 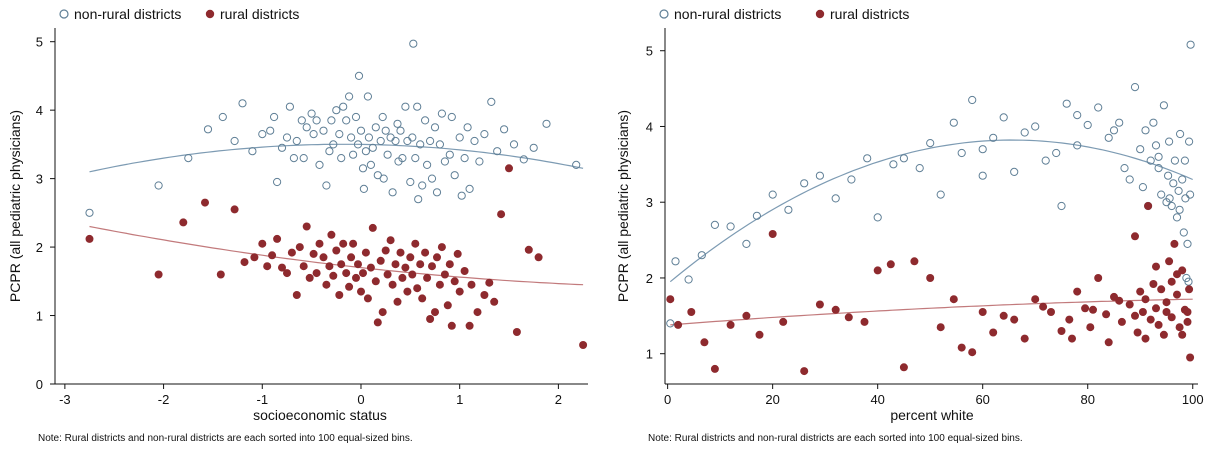 What do you see at coordinates (39, 247) in the screenshot?
I see `y-tick-label: 2` at bounding box center [39, 247].